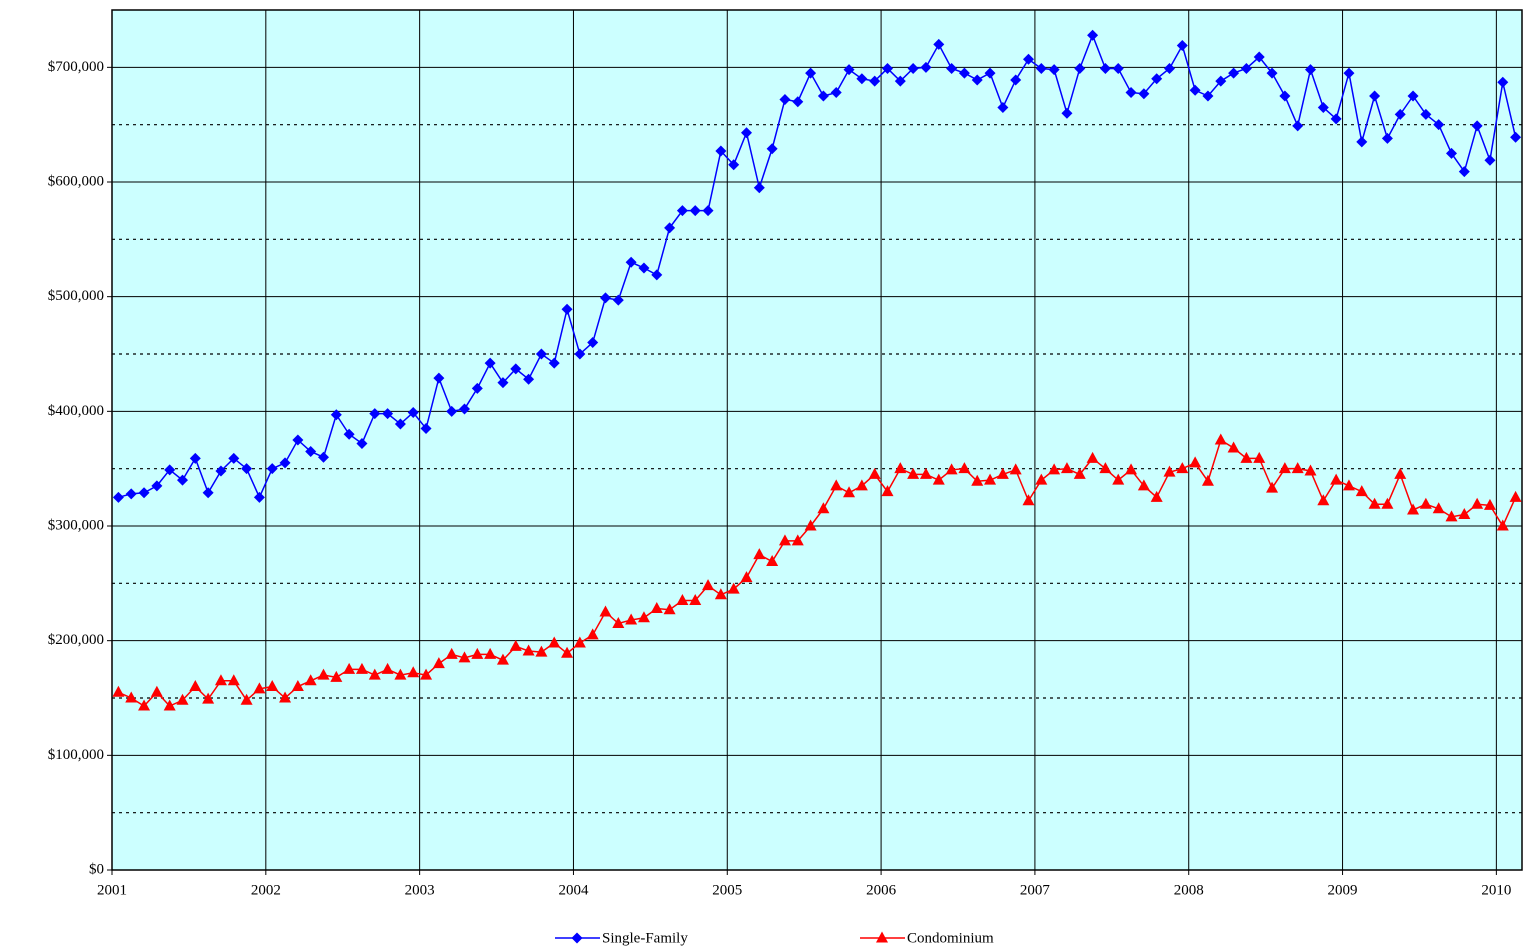 The width and height of the screenshot is (1530, 950). Describe the element at coordinates (76, 755) in the screenshot. I see `y-tick-label: $100,000` at that location.